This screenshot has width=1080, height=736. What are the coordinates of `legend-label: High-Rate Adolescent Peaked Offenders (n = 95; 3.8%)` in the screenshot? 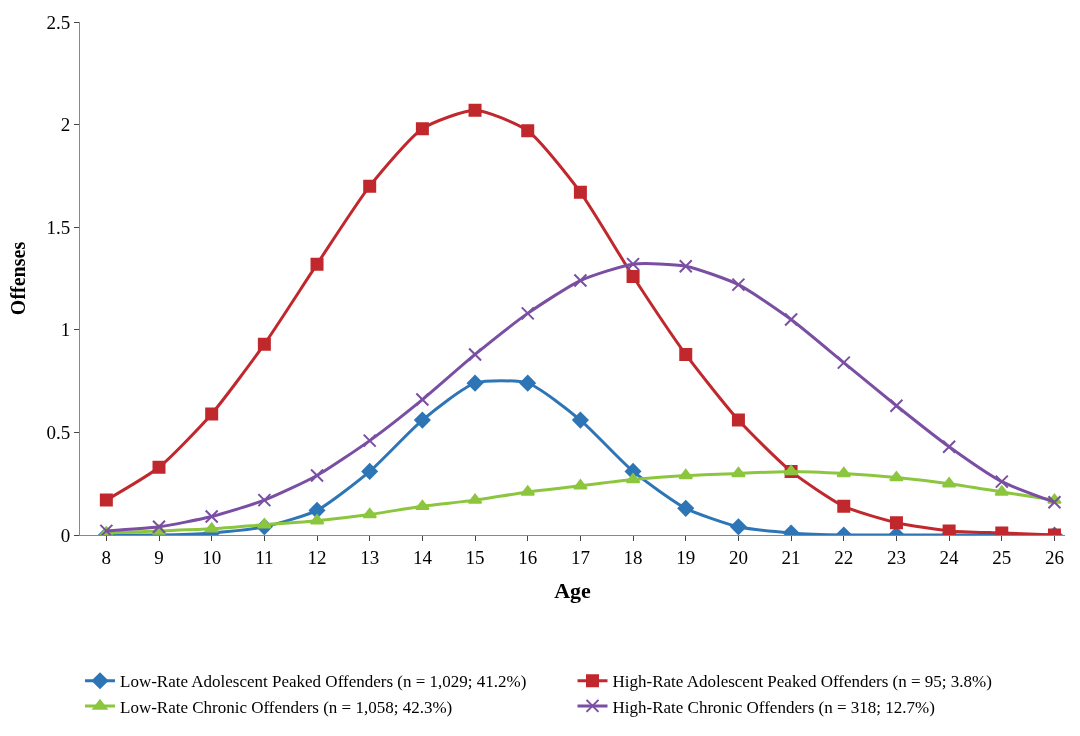 It's located at (802, 682).